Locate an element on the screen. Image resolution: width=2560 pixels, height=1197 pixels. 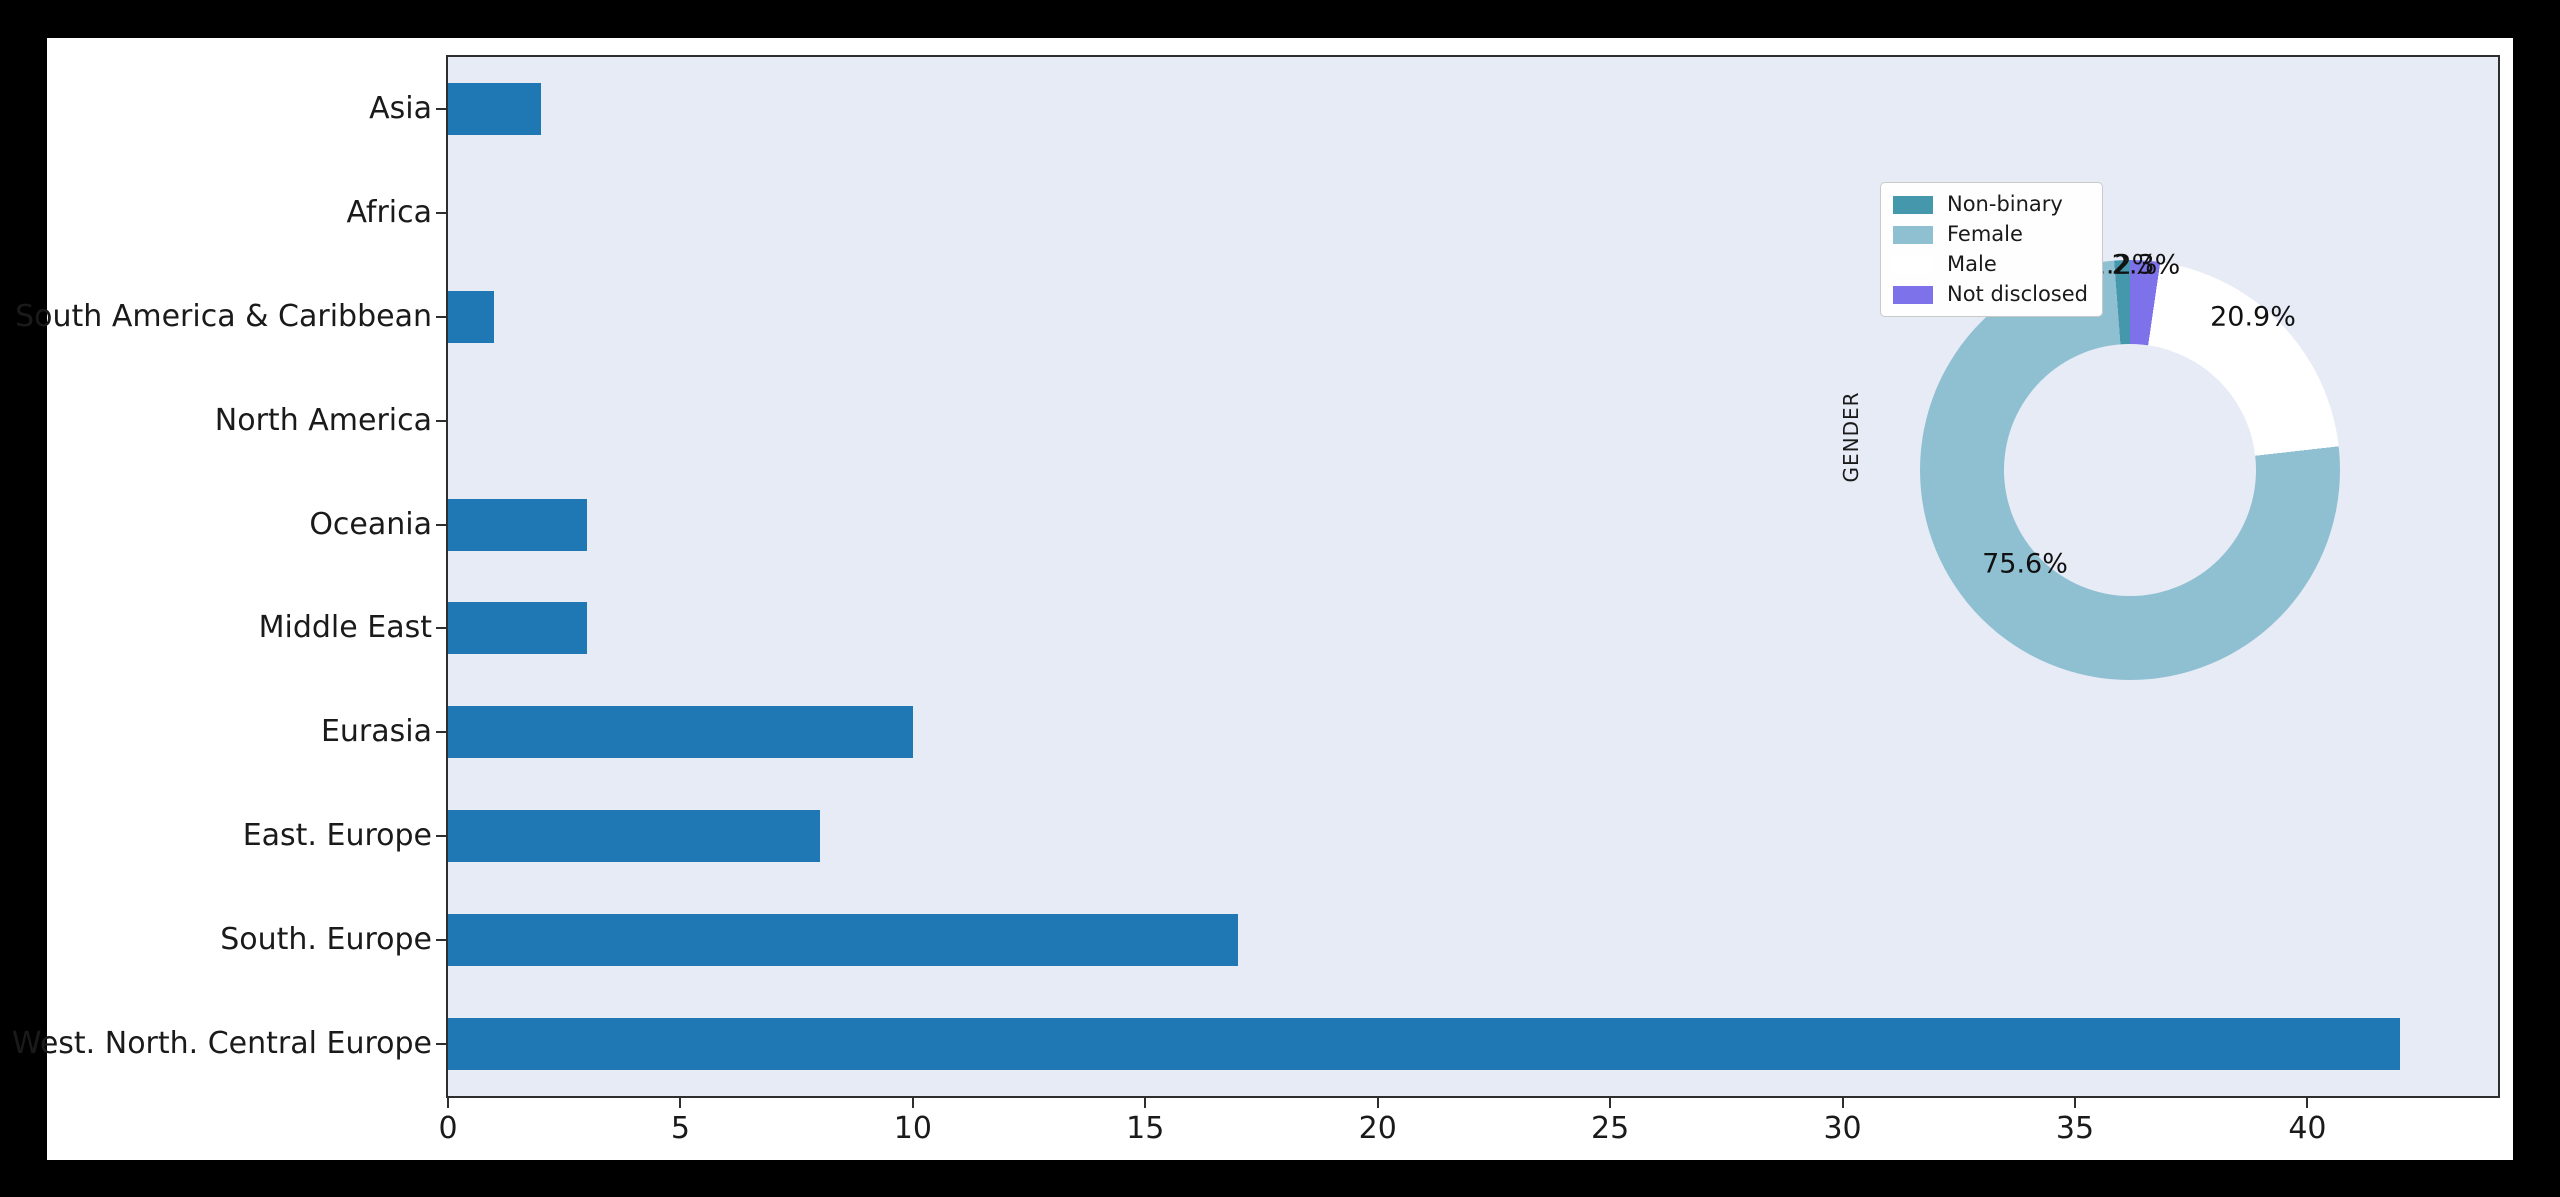
bar-asia is located at coordinates (494, 108).